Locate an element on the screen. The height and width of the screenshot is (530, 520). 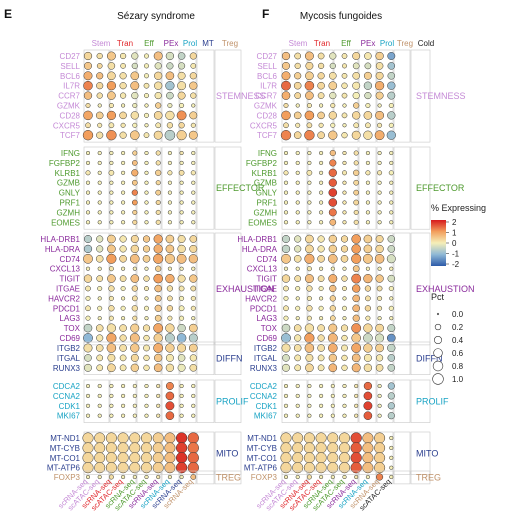
gene-label: GZMH is located at coordinates (265, 212).